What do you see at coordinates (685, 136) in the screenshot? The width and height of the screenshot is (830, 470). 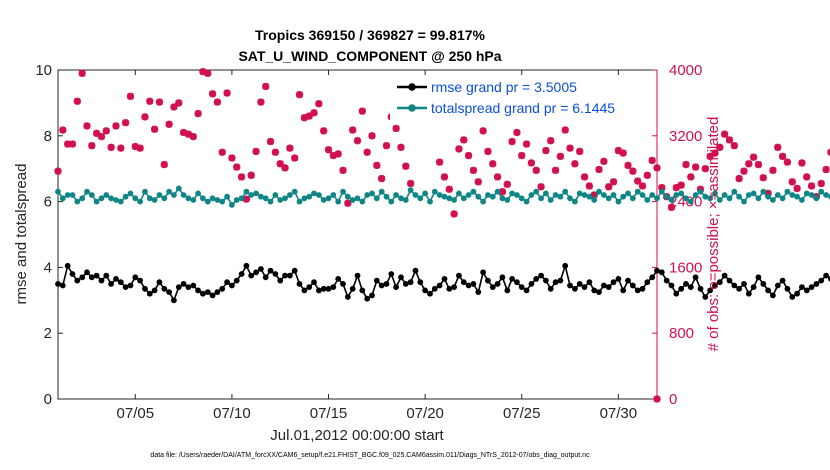 I see `y-right-tick-label: 3200` at bounding box center [685, 136].